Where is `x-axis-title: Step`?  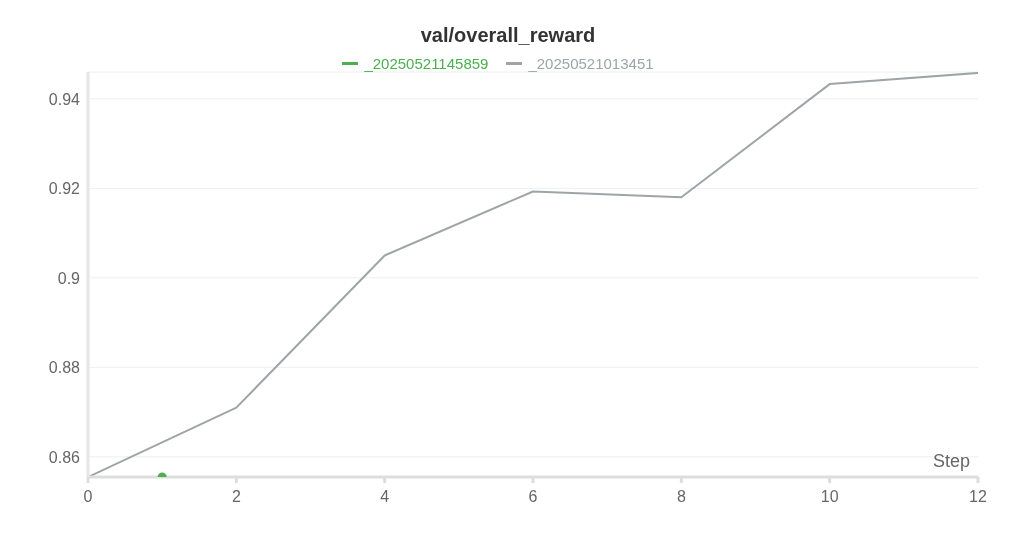 x-axis-title: Step is located at coordinates (951, 461).